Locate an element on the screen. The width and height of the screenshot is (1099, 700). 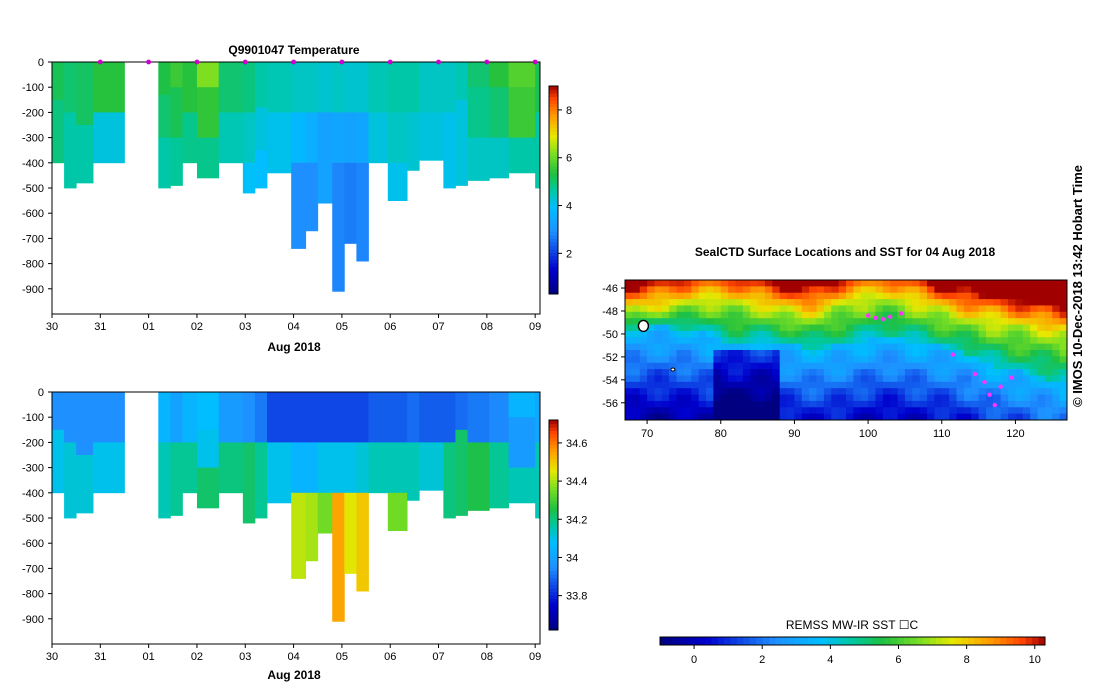
y-tick-label: -900 is located at coordinates (33, 290).